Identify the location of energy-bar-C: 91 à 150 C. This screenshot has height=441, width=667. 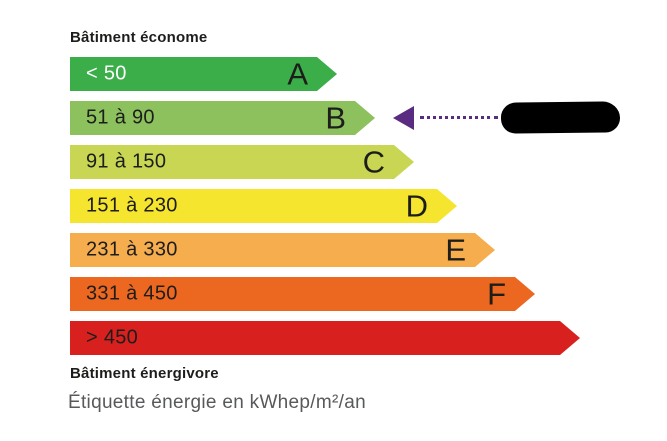
(242, 162).